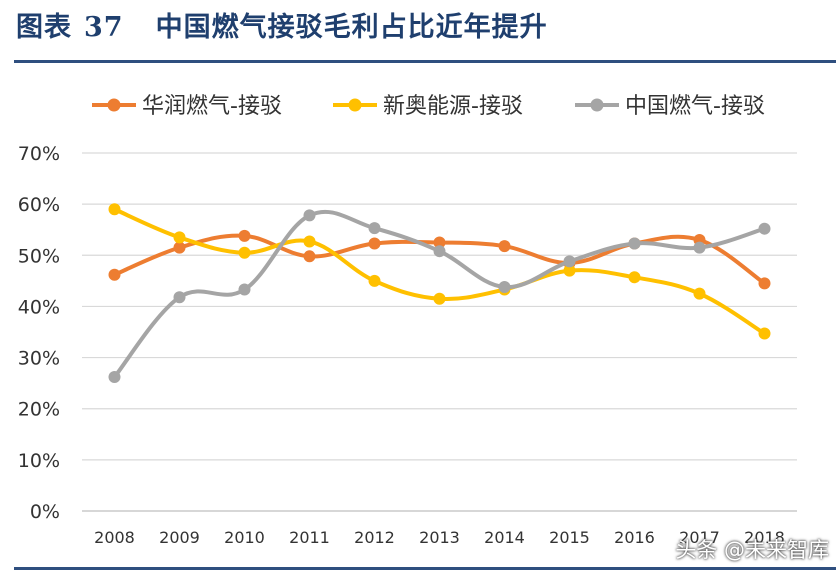 Image resolution: width=839 pixels, height=573 pixels. Describe the element at coordinates (39, 205) in the screenshot. I see `y-tick-label: 60%` at that location.